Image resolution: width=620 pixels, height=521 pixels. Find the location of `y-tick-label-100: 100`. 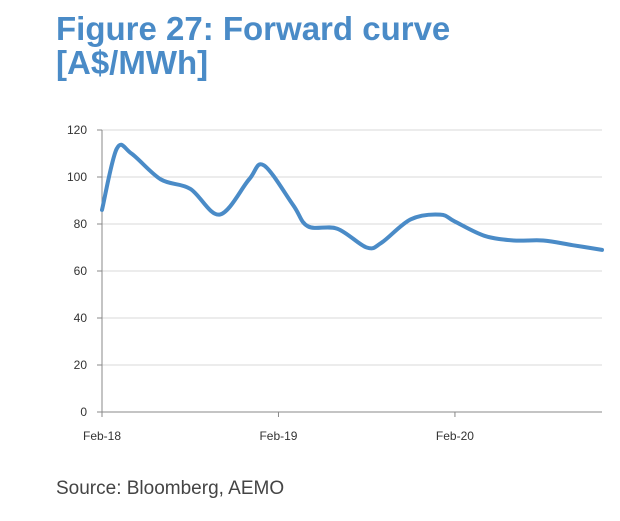

y-tick-label-100: 100 is located at coordinates (77, 177).